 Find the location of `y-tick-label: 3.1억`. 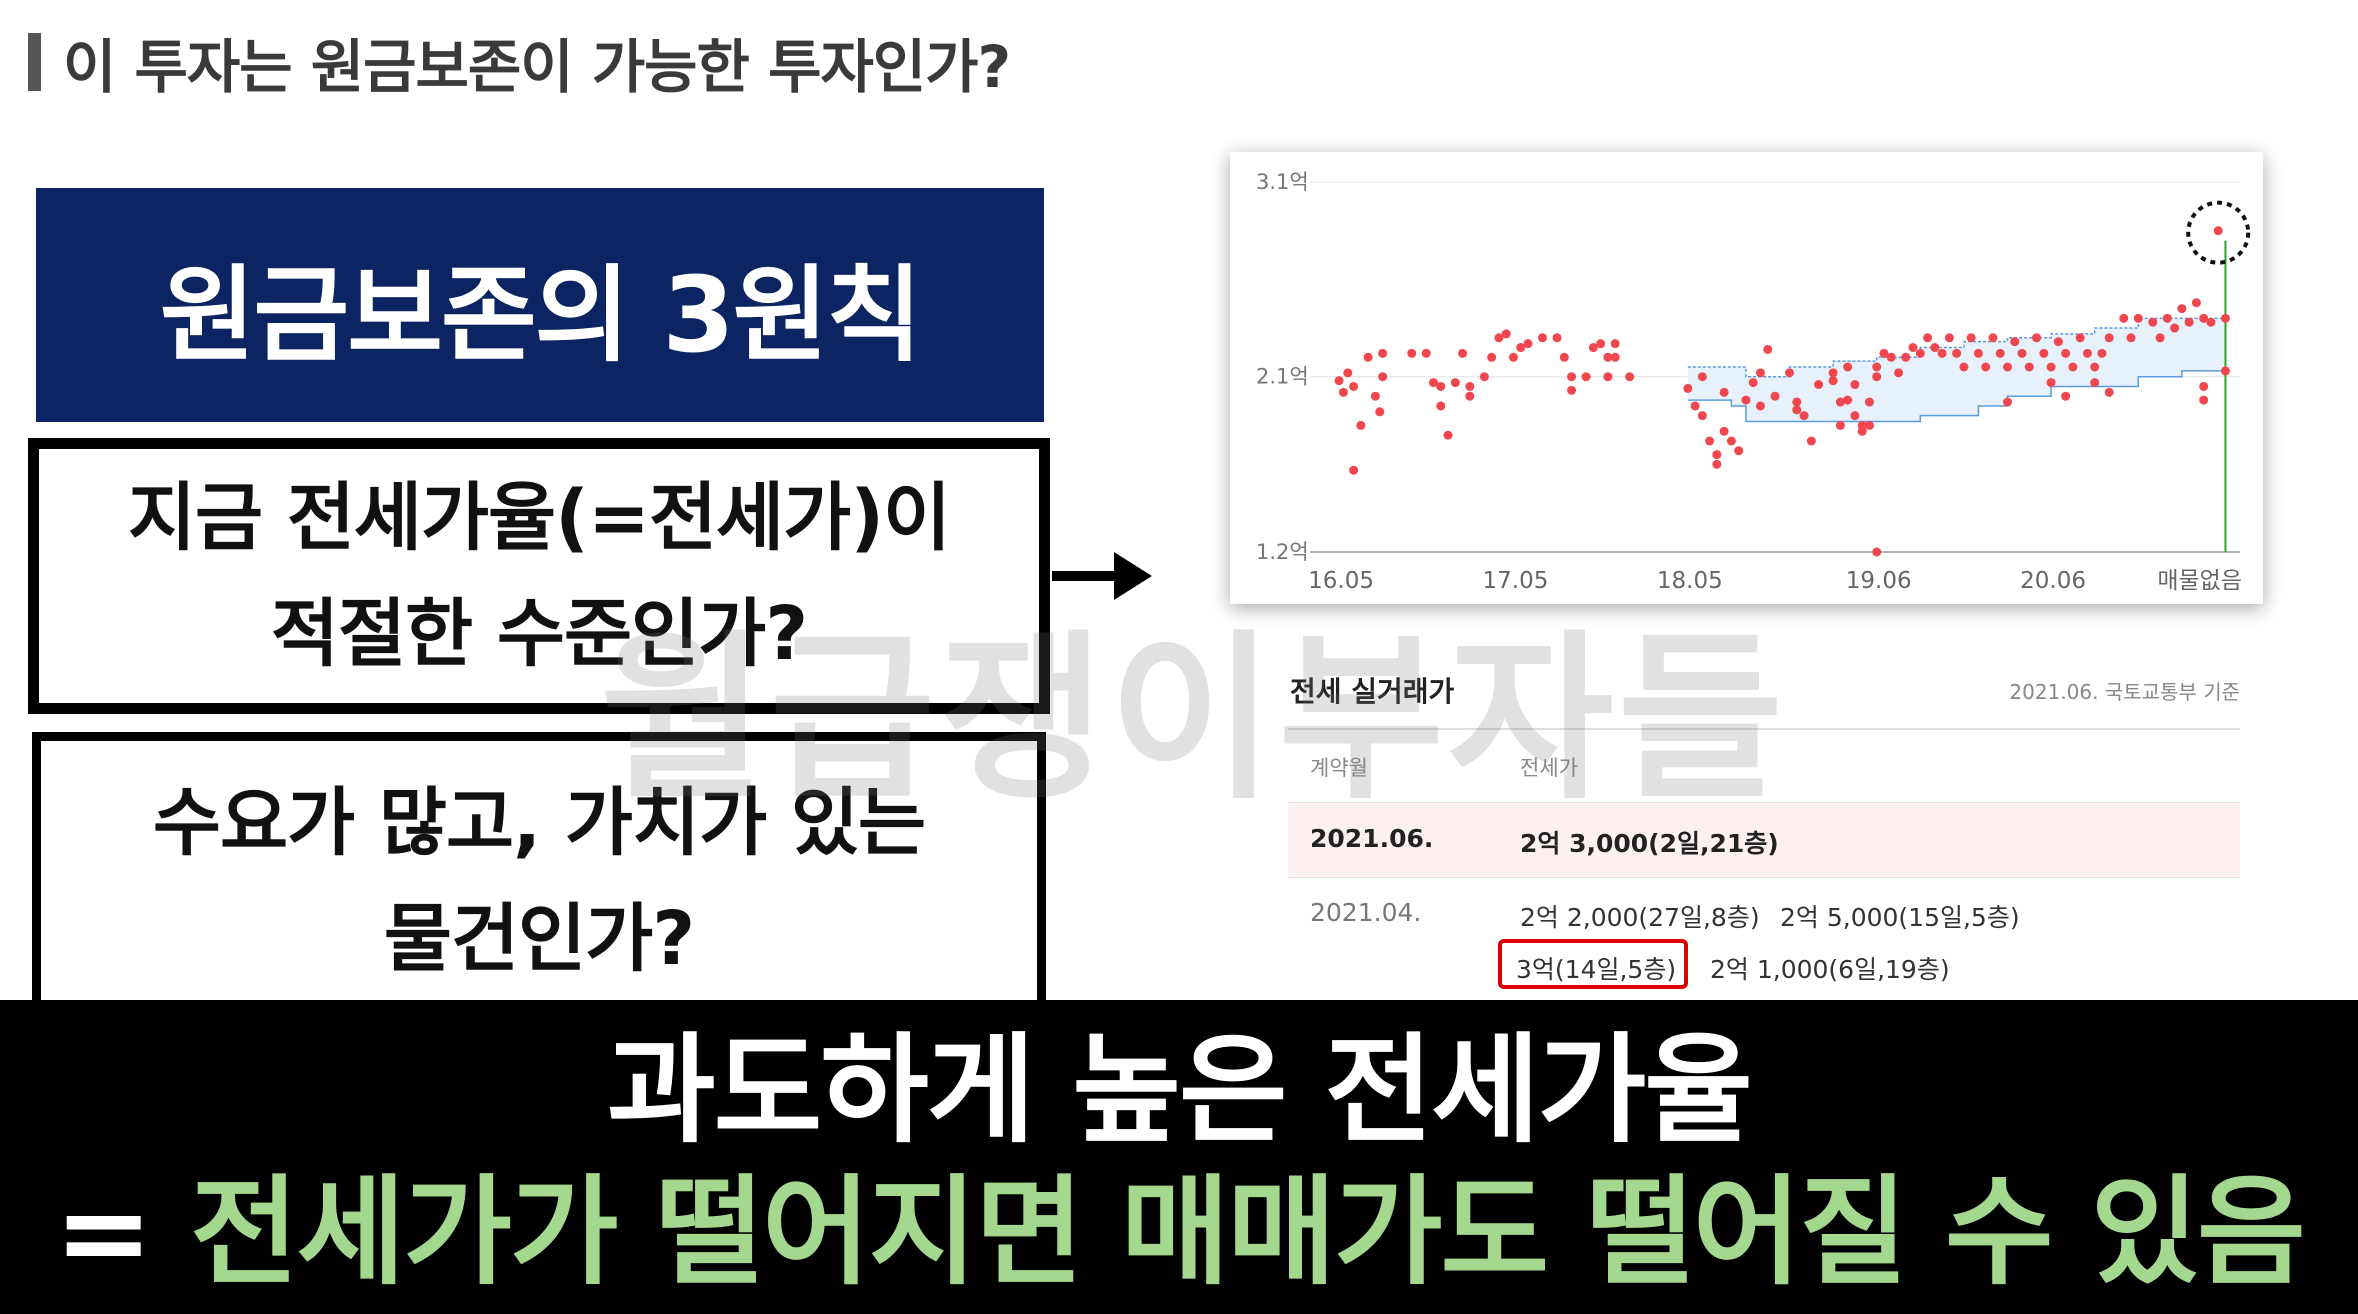

y-tick-label: 3.1억 is located at coordinates (1282, 182).